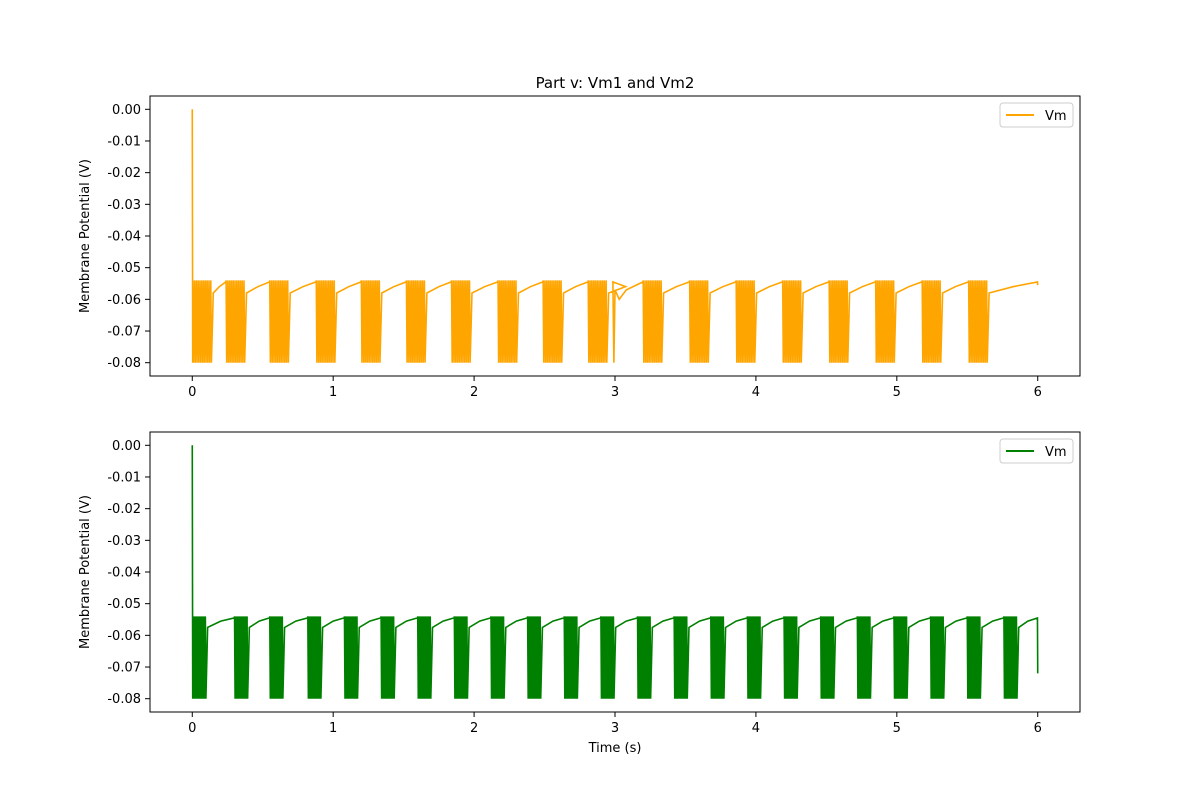  What do you see at coordinates (615, 83) in the screenshot?
I see `plot-title: Part v: Vm1 and Vm2` at bounding box center [615, 83].